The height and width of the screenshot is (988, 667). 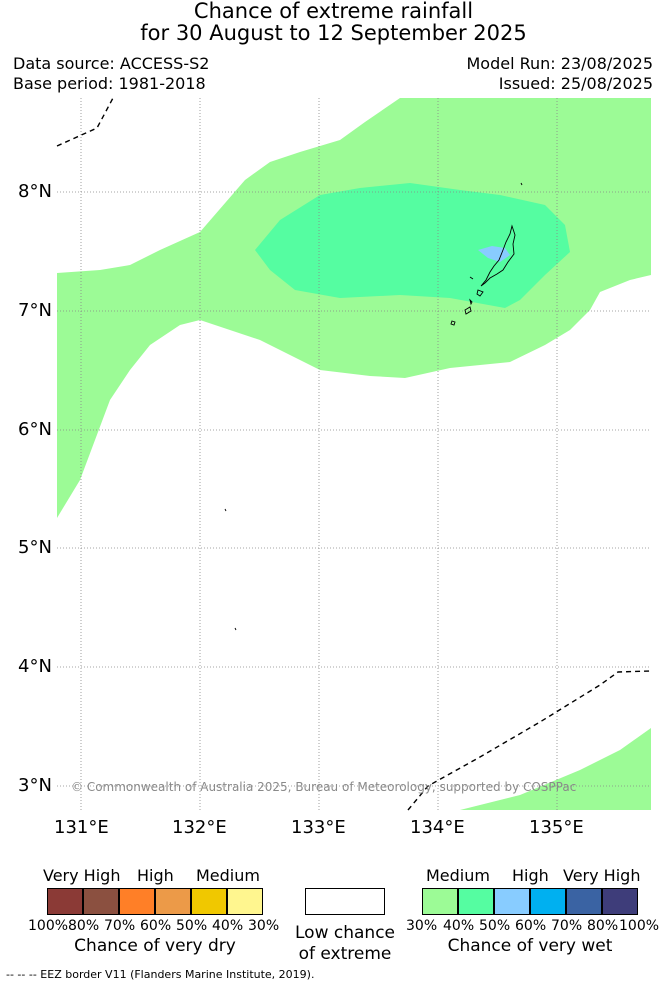 What do you see at coordinates (556, 827) in the screenshot?
I see `lon-label-135e: 135°E` at bounding box center [556, 827].